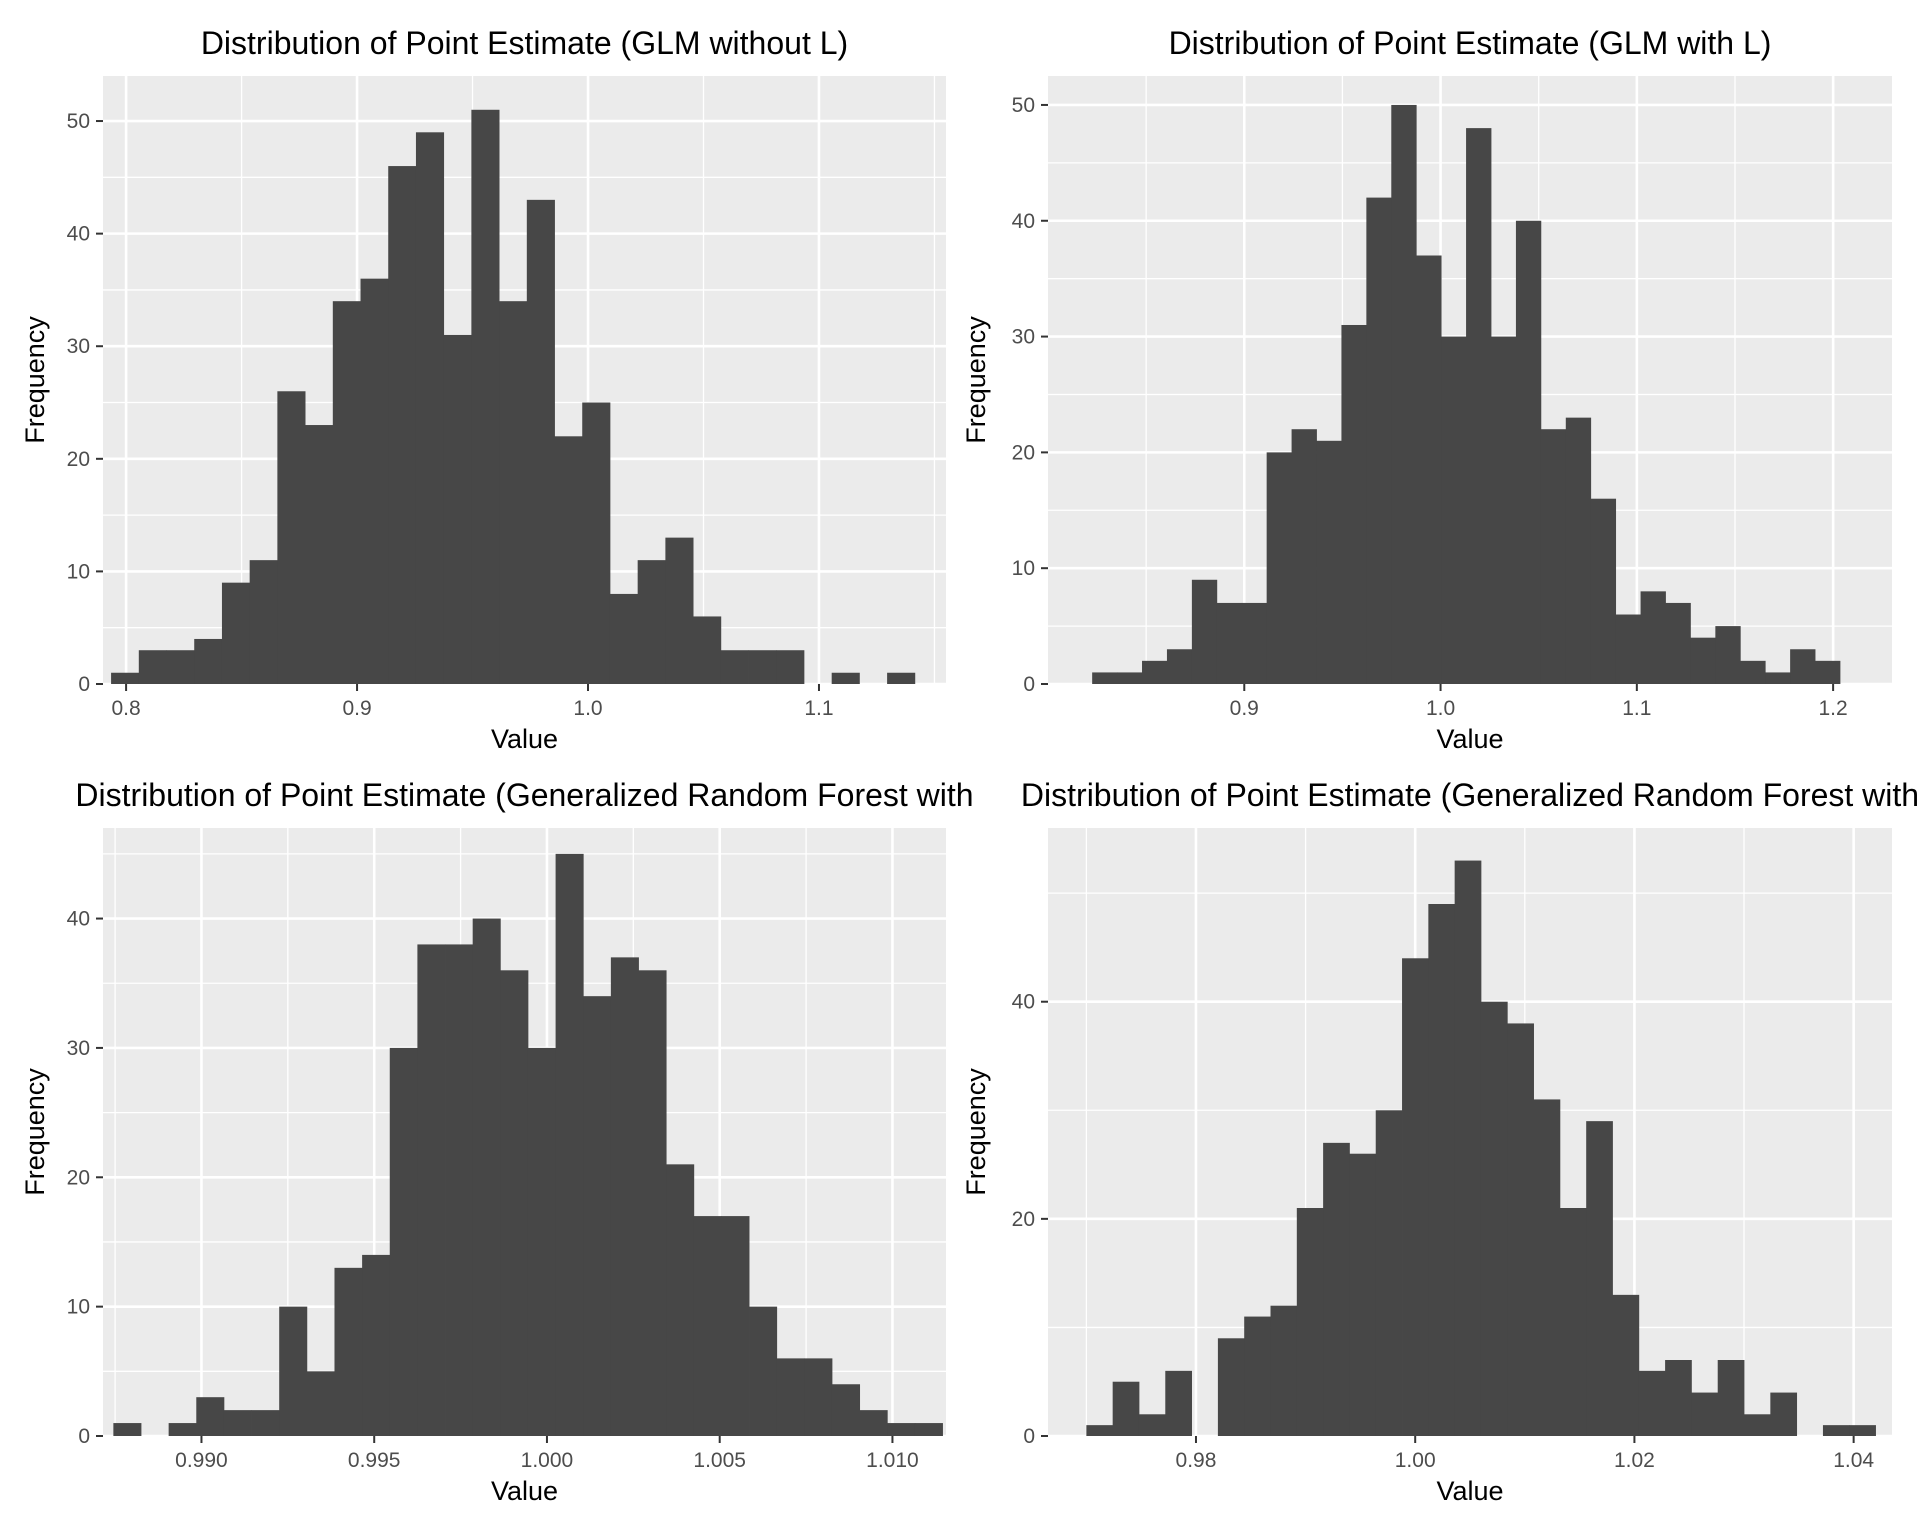  What do you see at coordinates (1029, 684) in the screenshot?
I see `y-tick-label: 0` at bounding box center [1029, 684].